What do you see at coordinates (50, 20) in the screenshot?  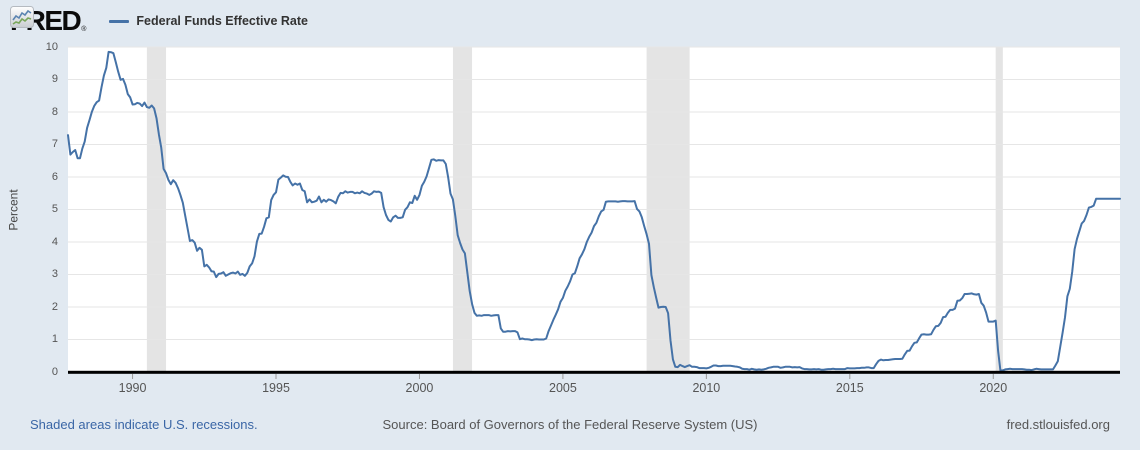 I see `fred-logo: FRED ®` at bounding box center [50, 20].